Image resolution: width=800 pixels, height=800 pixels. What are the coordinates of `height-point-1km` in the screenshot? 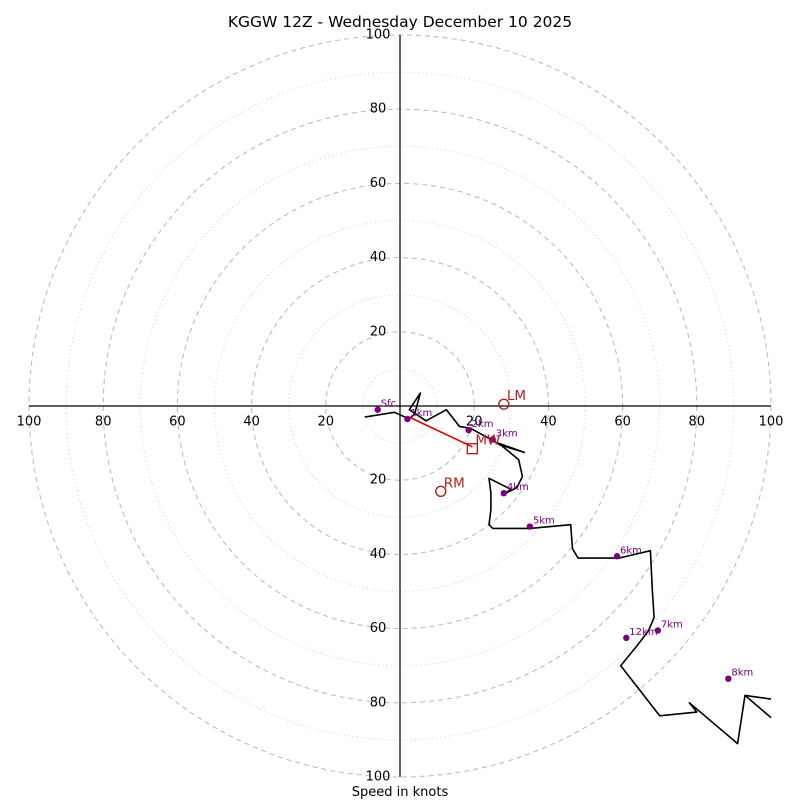 It's located at (407, 419).